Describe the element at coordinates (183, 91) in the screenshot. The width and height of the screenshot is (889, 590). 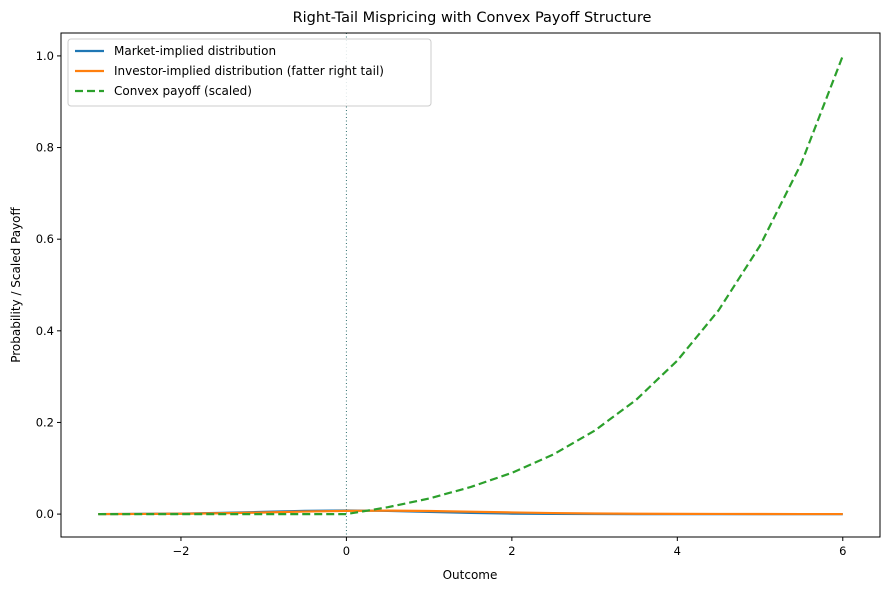
I see `legend-label-2: Convex payoff (scaled)` at that location.